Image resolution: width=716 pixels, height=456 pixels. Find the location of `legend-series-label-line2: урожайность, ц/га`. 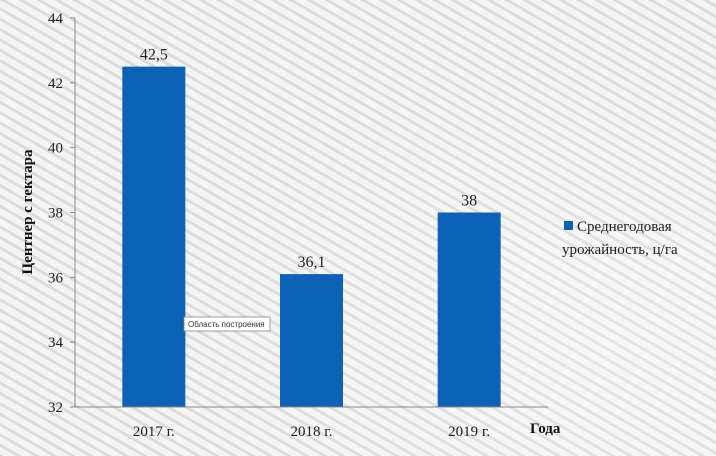

legend-series-label-line2: урожайность, ц/га is located at coordinates (620, 250).